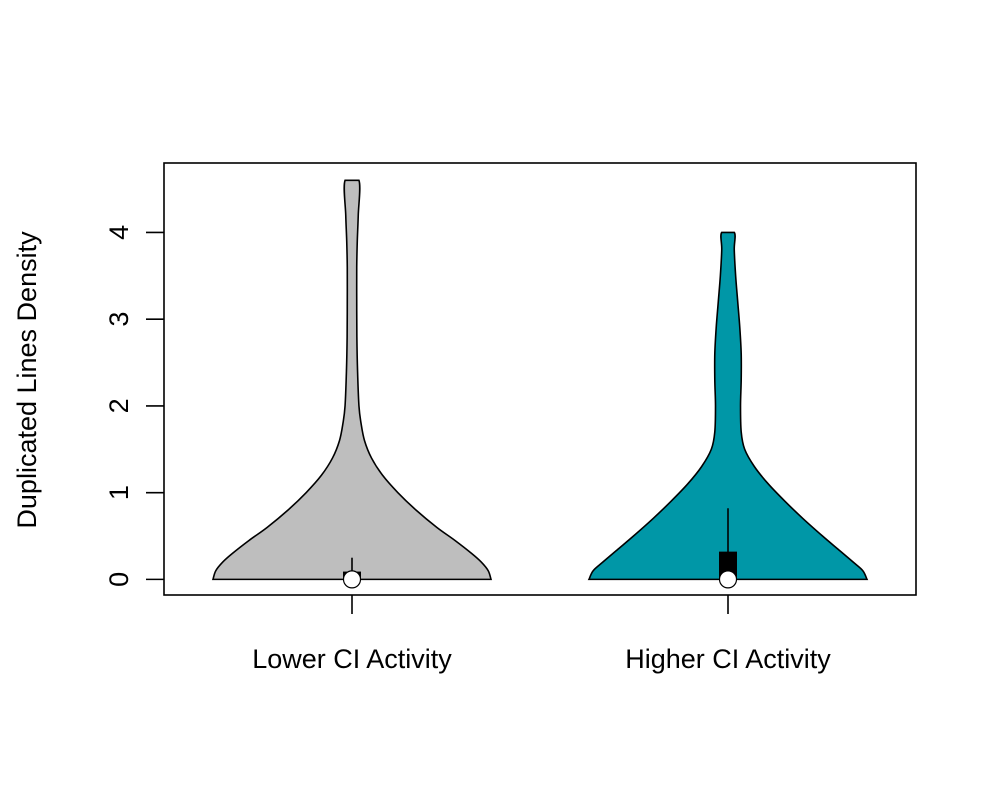 Image resolution: width=1000 pixels, height=800 pixels. I want to click on y-tick-label: 2, so click(119, 405).